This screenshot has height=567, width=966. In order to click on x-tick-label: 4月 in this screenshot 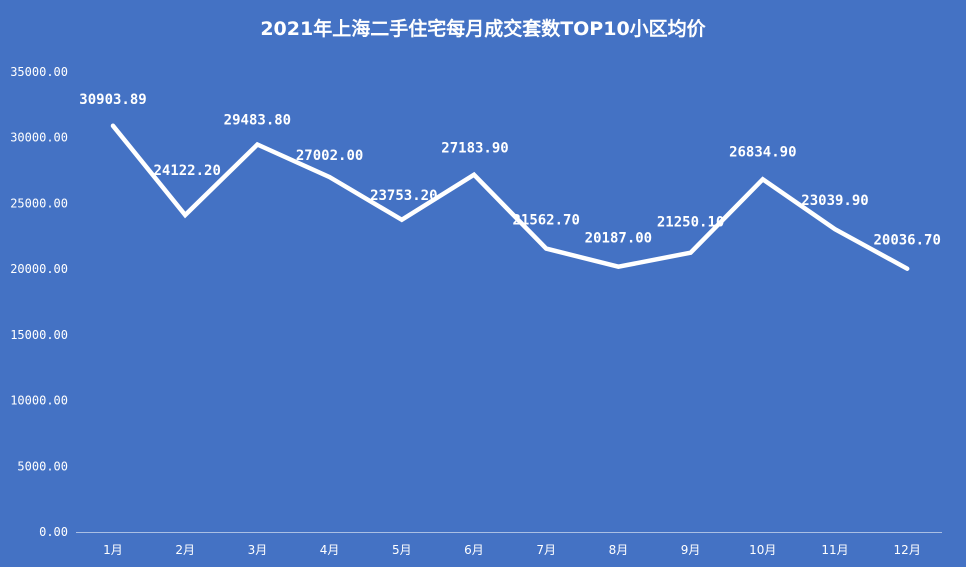, I will do `click(330, 550)`.